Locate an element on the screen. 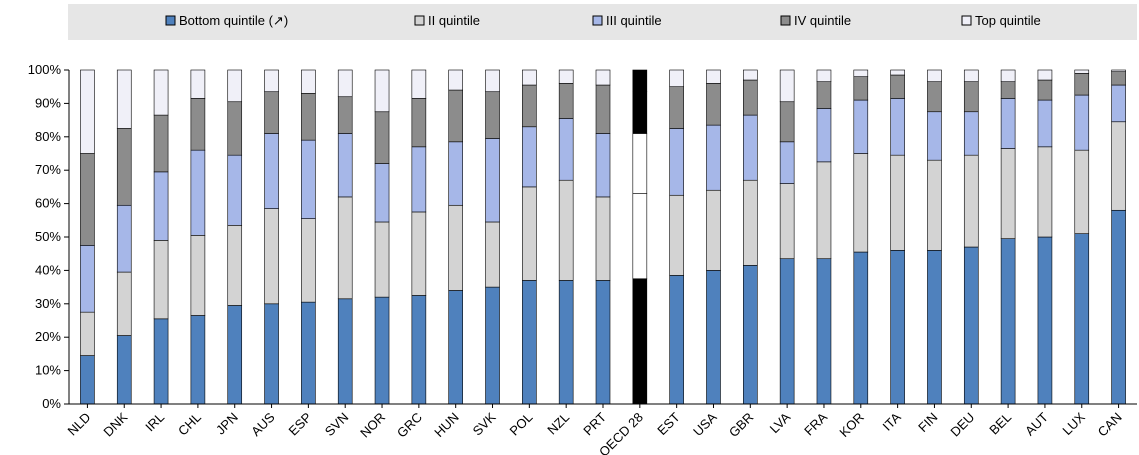  x-tick-label: GBR is located at coordinates (741, 425).